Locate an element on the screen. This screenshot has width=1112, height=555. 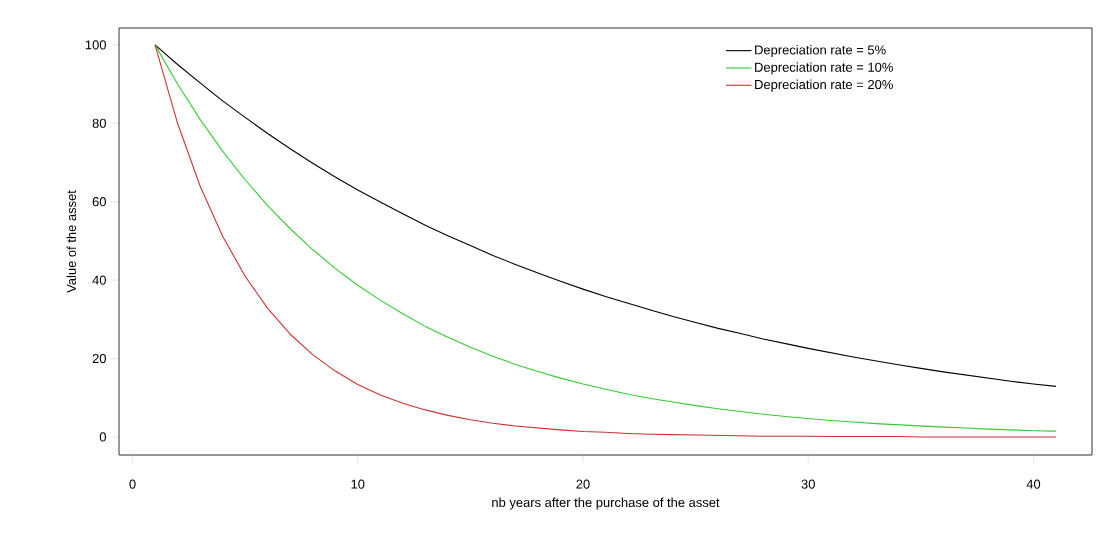
x-tick-label: 0 is located at coordinates (132, 484).